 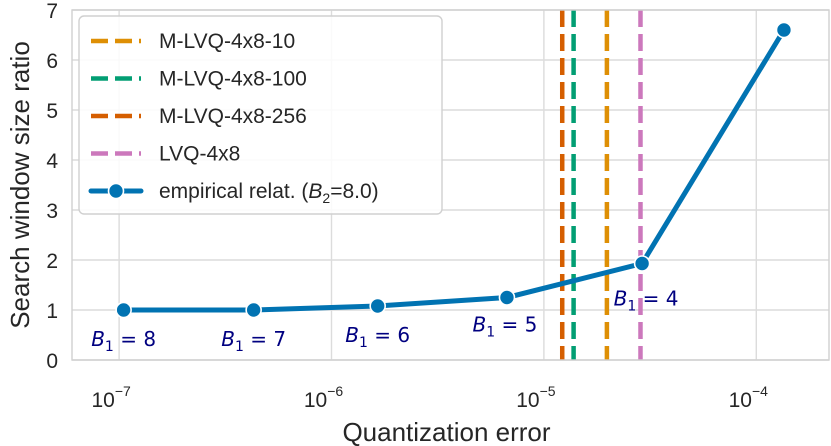 What do you see at coordinates (446, 431) in the screenshot?
I see `x-axis-label: Quantization error` at bounding box center [446, 431].